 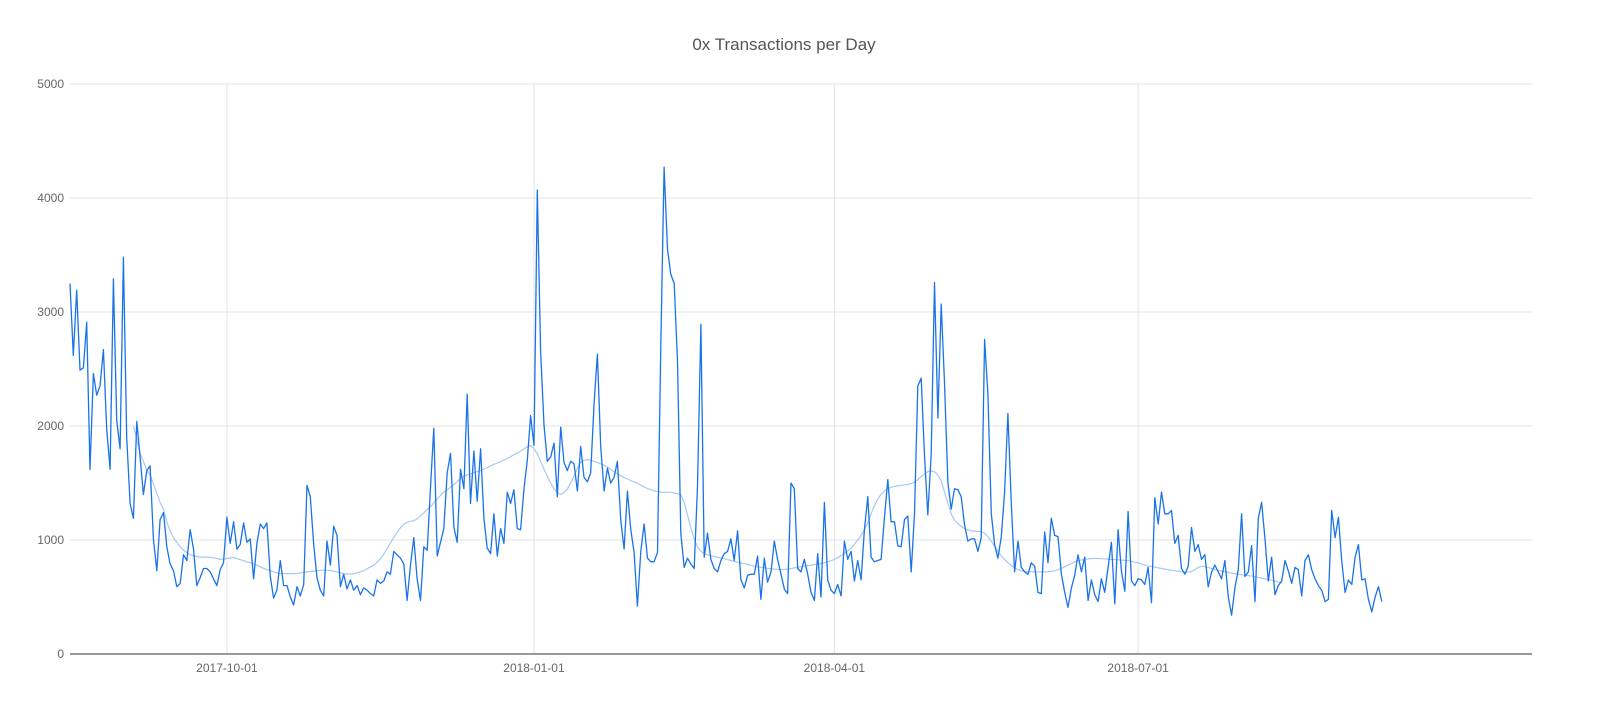 I want to click on y-tick-label: 3000, so click(x=50, y=312).